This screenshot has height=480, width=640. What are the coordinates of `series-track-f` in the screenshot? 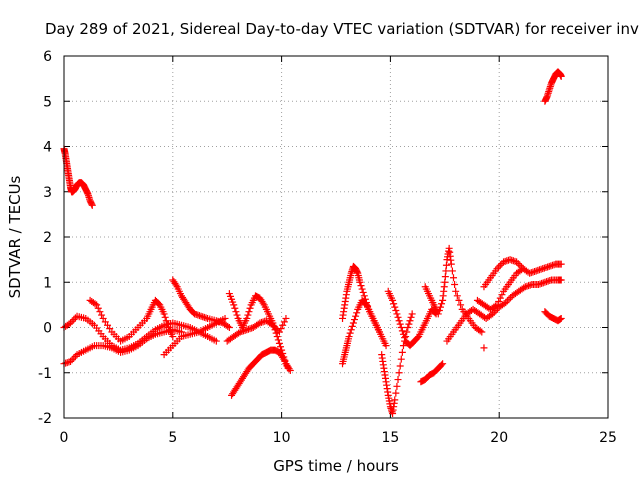 It's located at (194, 336).